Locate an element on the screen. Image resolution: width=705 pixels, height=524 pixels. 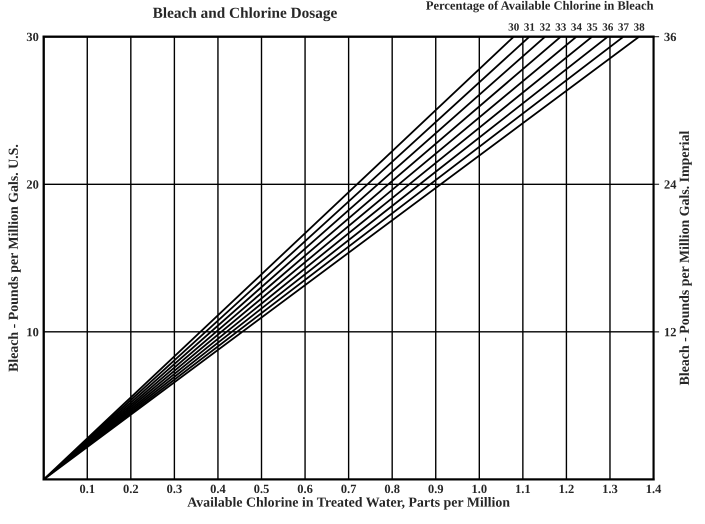
x-tick-label: 0.6 is located at coordinates (305, 489).